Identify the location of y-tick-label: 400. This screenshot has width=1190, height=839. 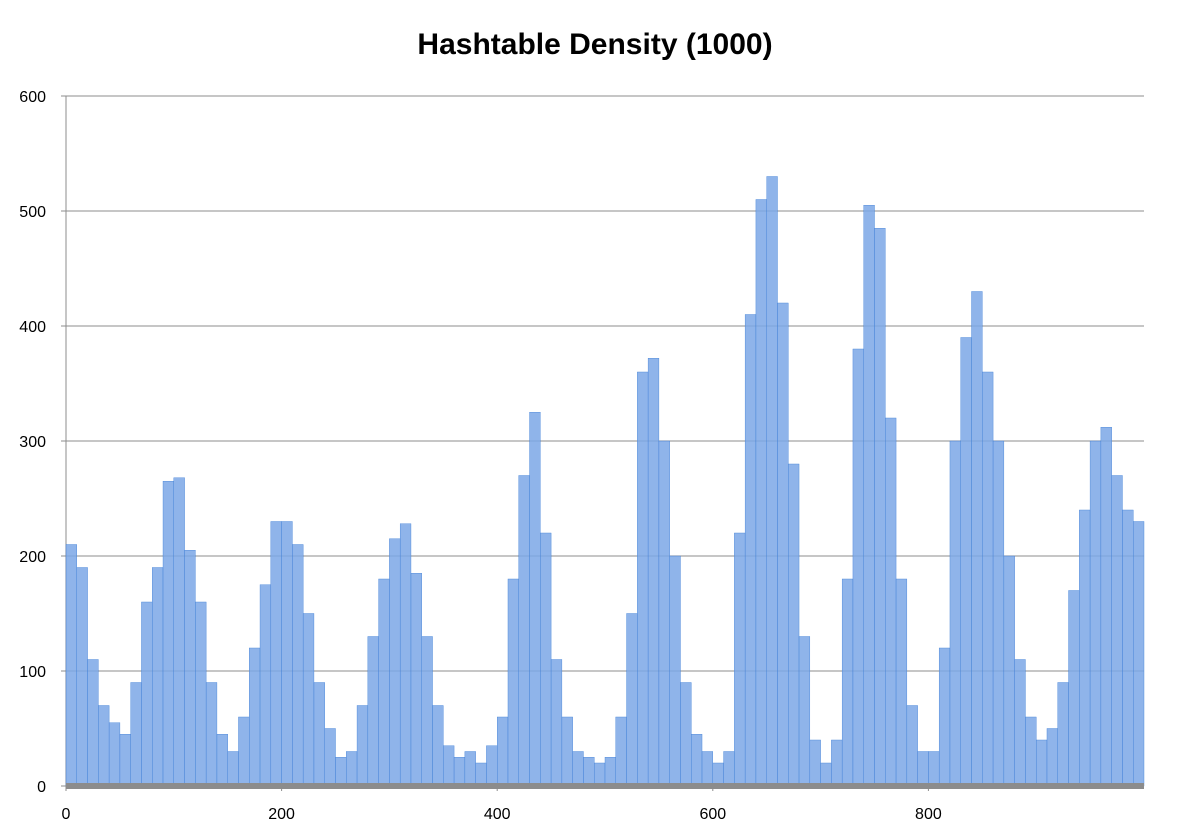
(32, 327).